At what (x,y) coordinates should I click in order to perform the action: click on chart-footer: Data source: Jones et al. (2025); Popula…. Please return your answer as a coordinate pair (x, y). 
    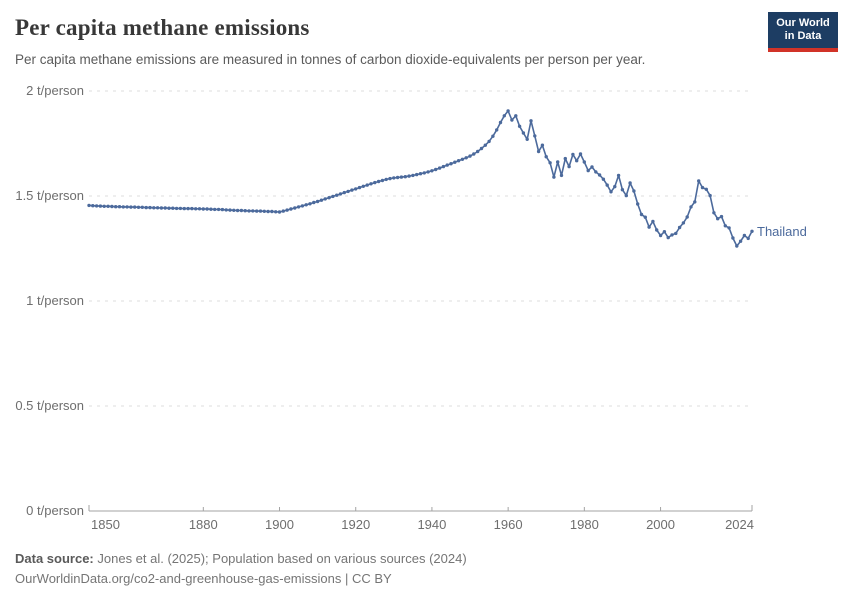
    Looking at the image, I should click on (241, 569).